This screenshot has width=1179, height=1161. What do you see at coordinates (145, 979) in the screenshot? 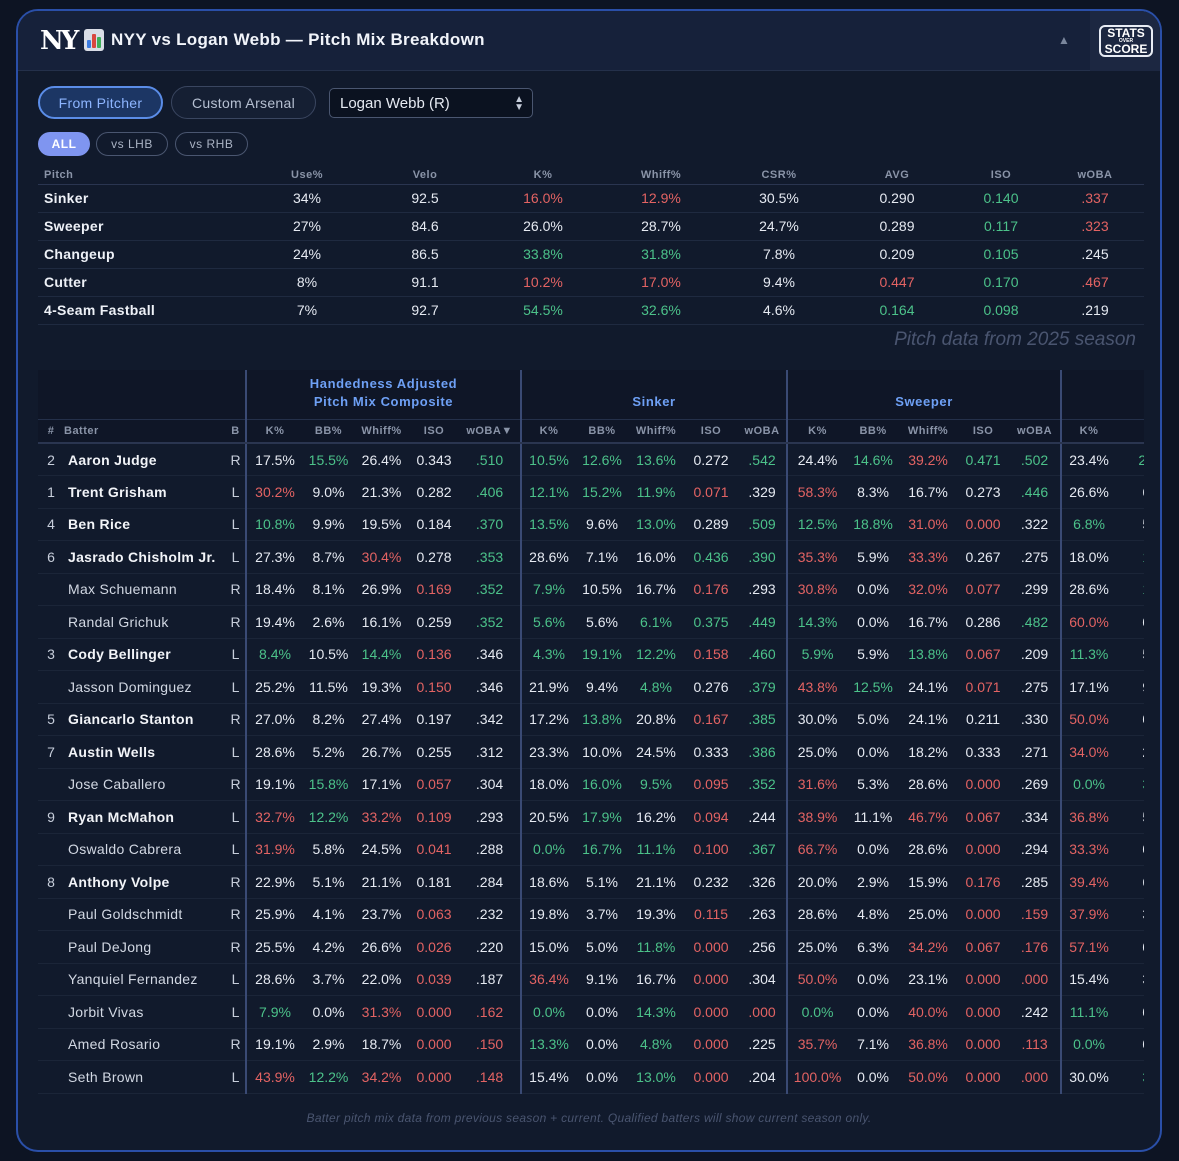
I see `batter-name: Yanquiel Fernandez` at bounding box center [145, 979].